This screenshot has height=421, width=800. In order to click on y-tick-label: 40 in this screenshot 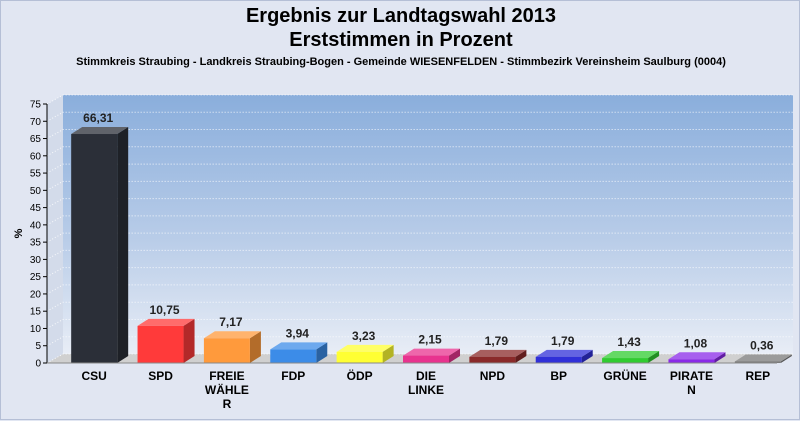, I will do `click(36, 225)`.